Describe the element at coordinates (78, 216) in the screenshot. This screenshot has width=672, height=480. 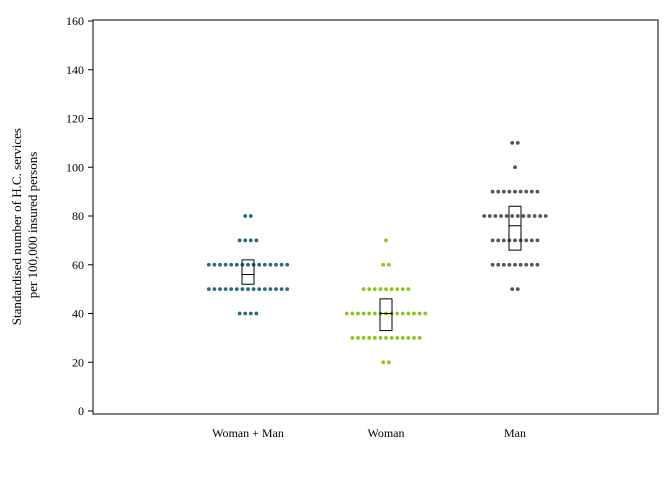
I see `y-tick-label: 80` at that location.